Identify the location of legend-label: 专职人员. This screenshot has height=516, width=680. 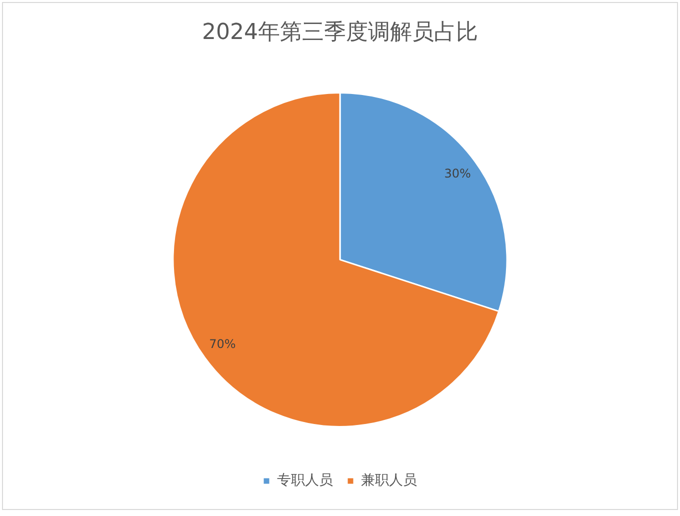
(305, 480).